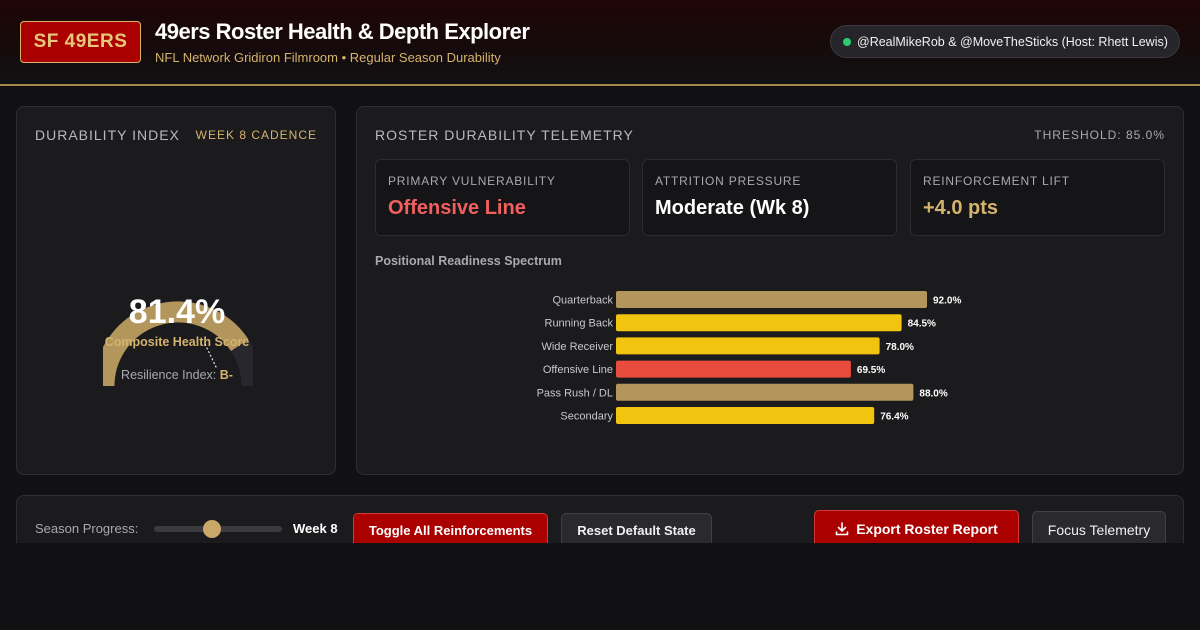  I want to click on live-status-icon, so click(847, 41).